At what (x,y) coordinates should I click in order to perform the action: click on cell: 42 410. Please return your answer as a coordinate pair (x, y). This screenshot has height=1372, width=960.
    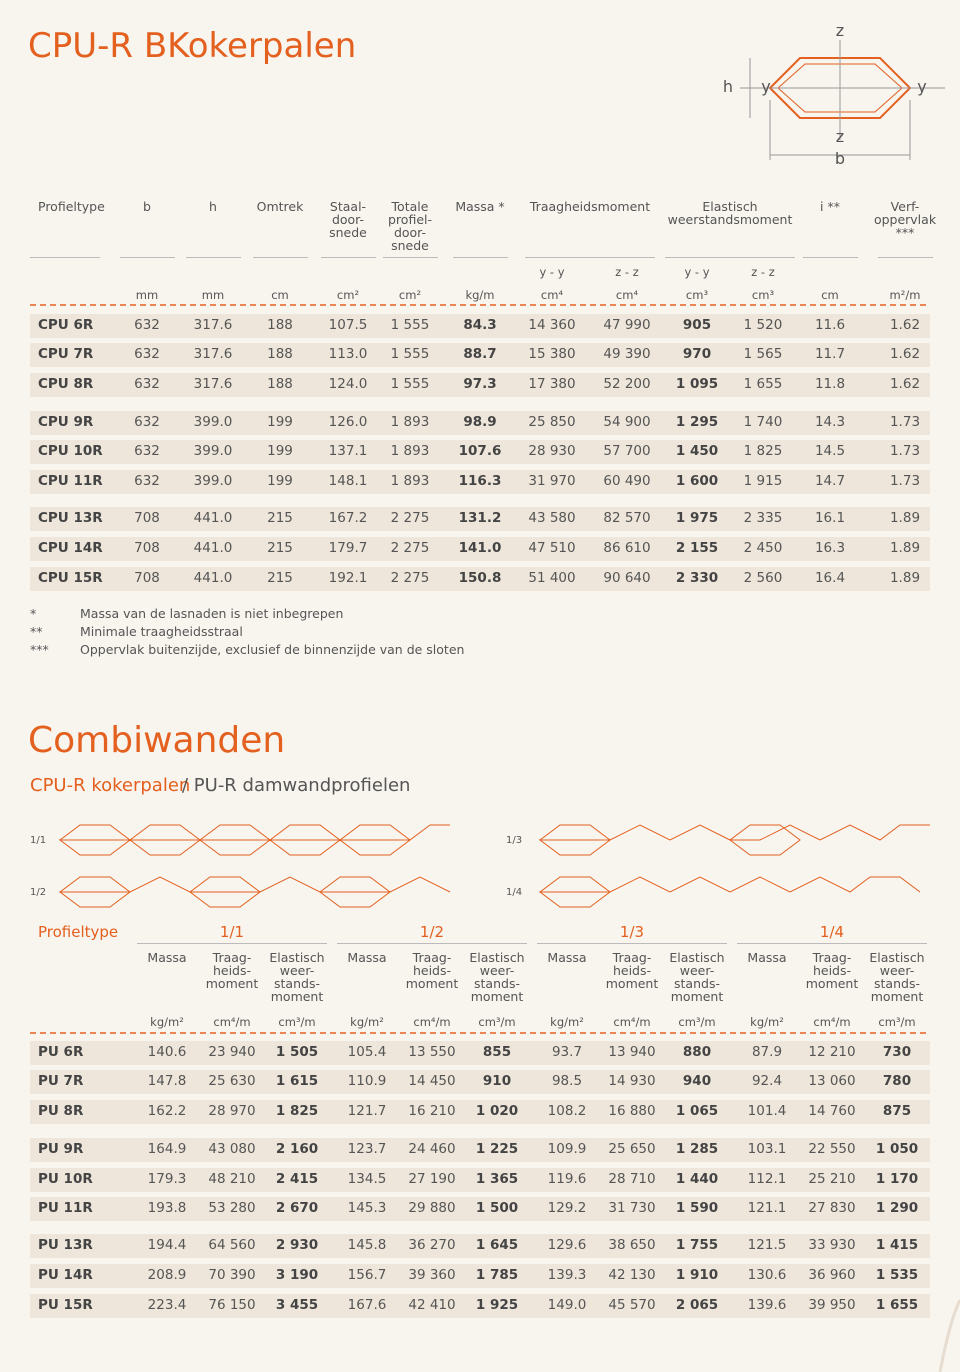
    Looking at the image, I should click on (432, 1305).